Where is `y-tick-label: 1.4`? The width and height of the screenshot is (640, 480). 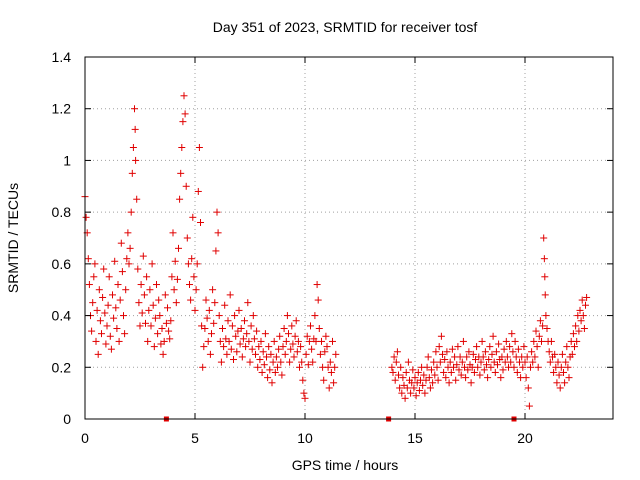 y-tick-label: 1.4 is located at coordinates (62, 57).